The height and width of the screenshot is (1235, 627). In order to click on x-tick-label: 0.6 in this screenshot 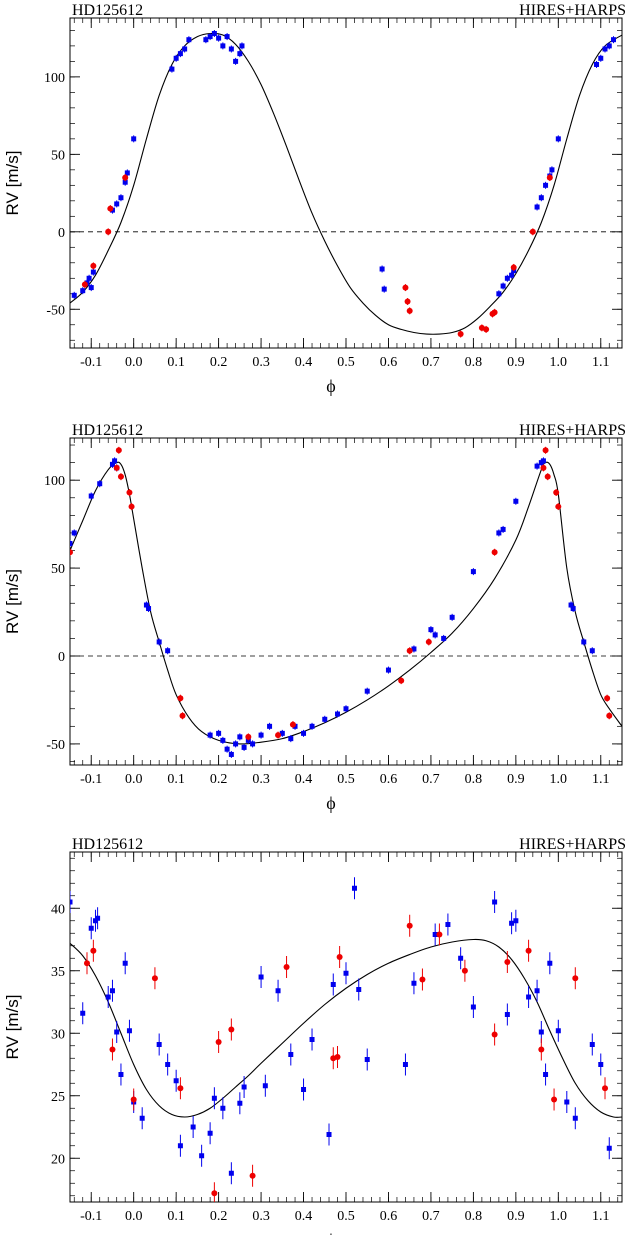, I will do `click(389, 779)`.